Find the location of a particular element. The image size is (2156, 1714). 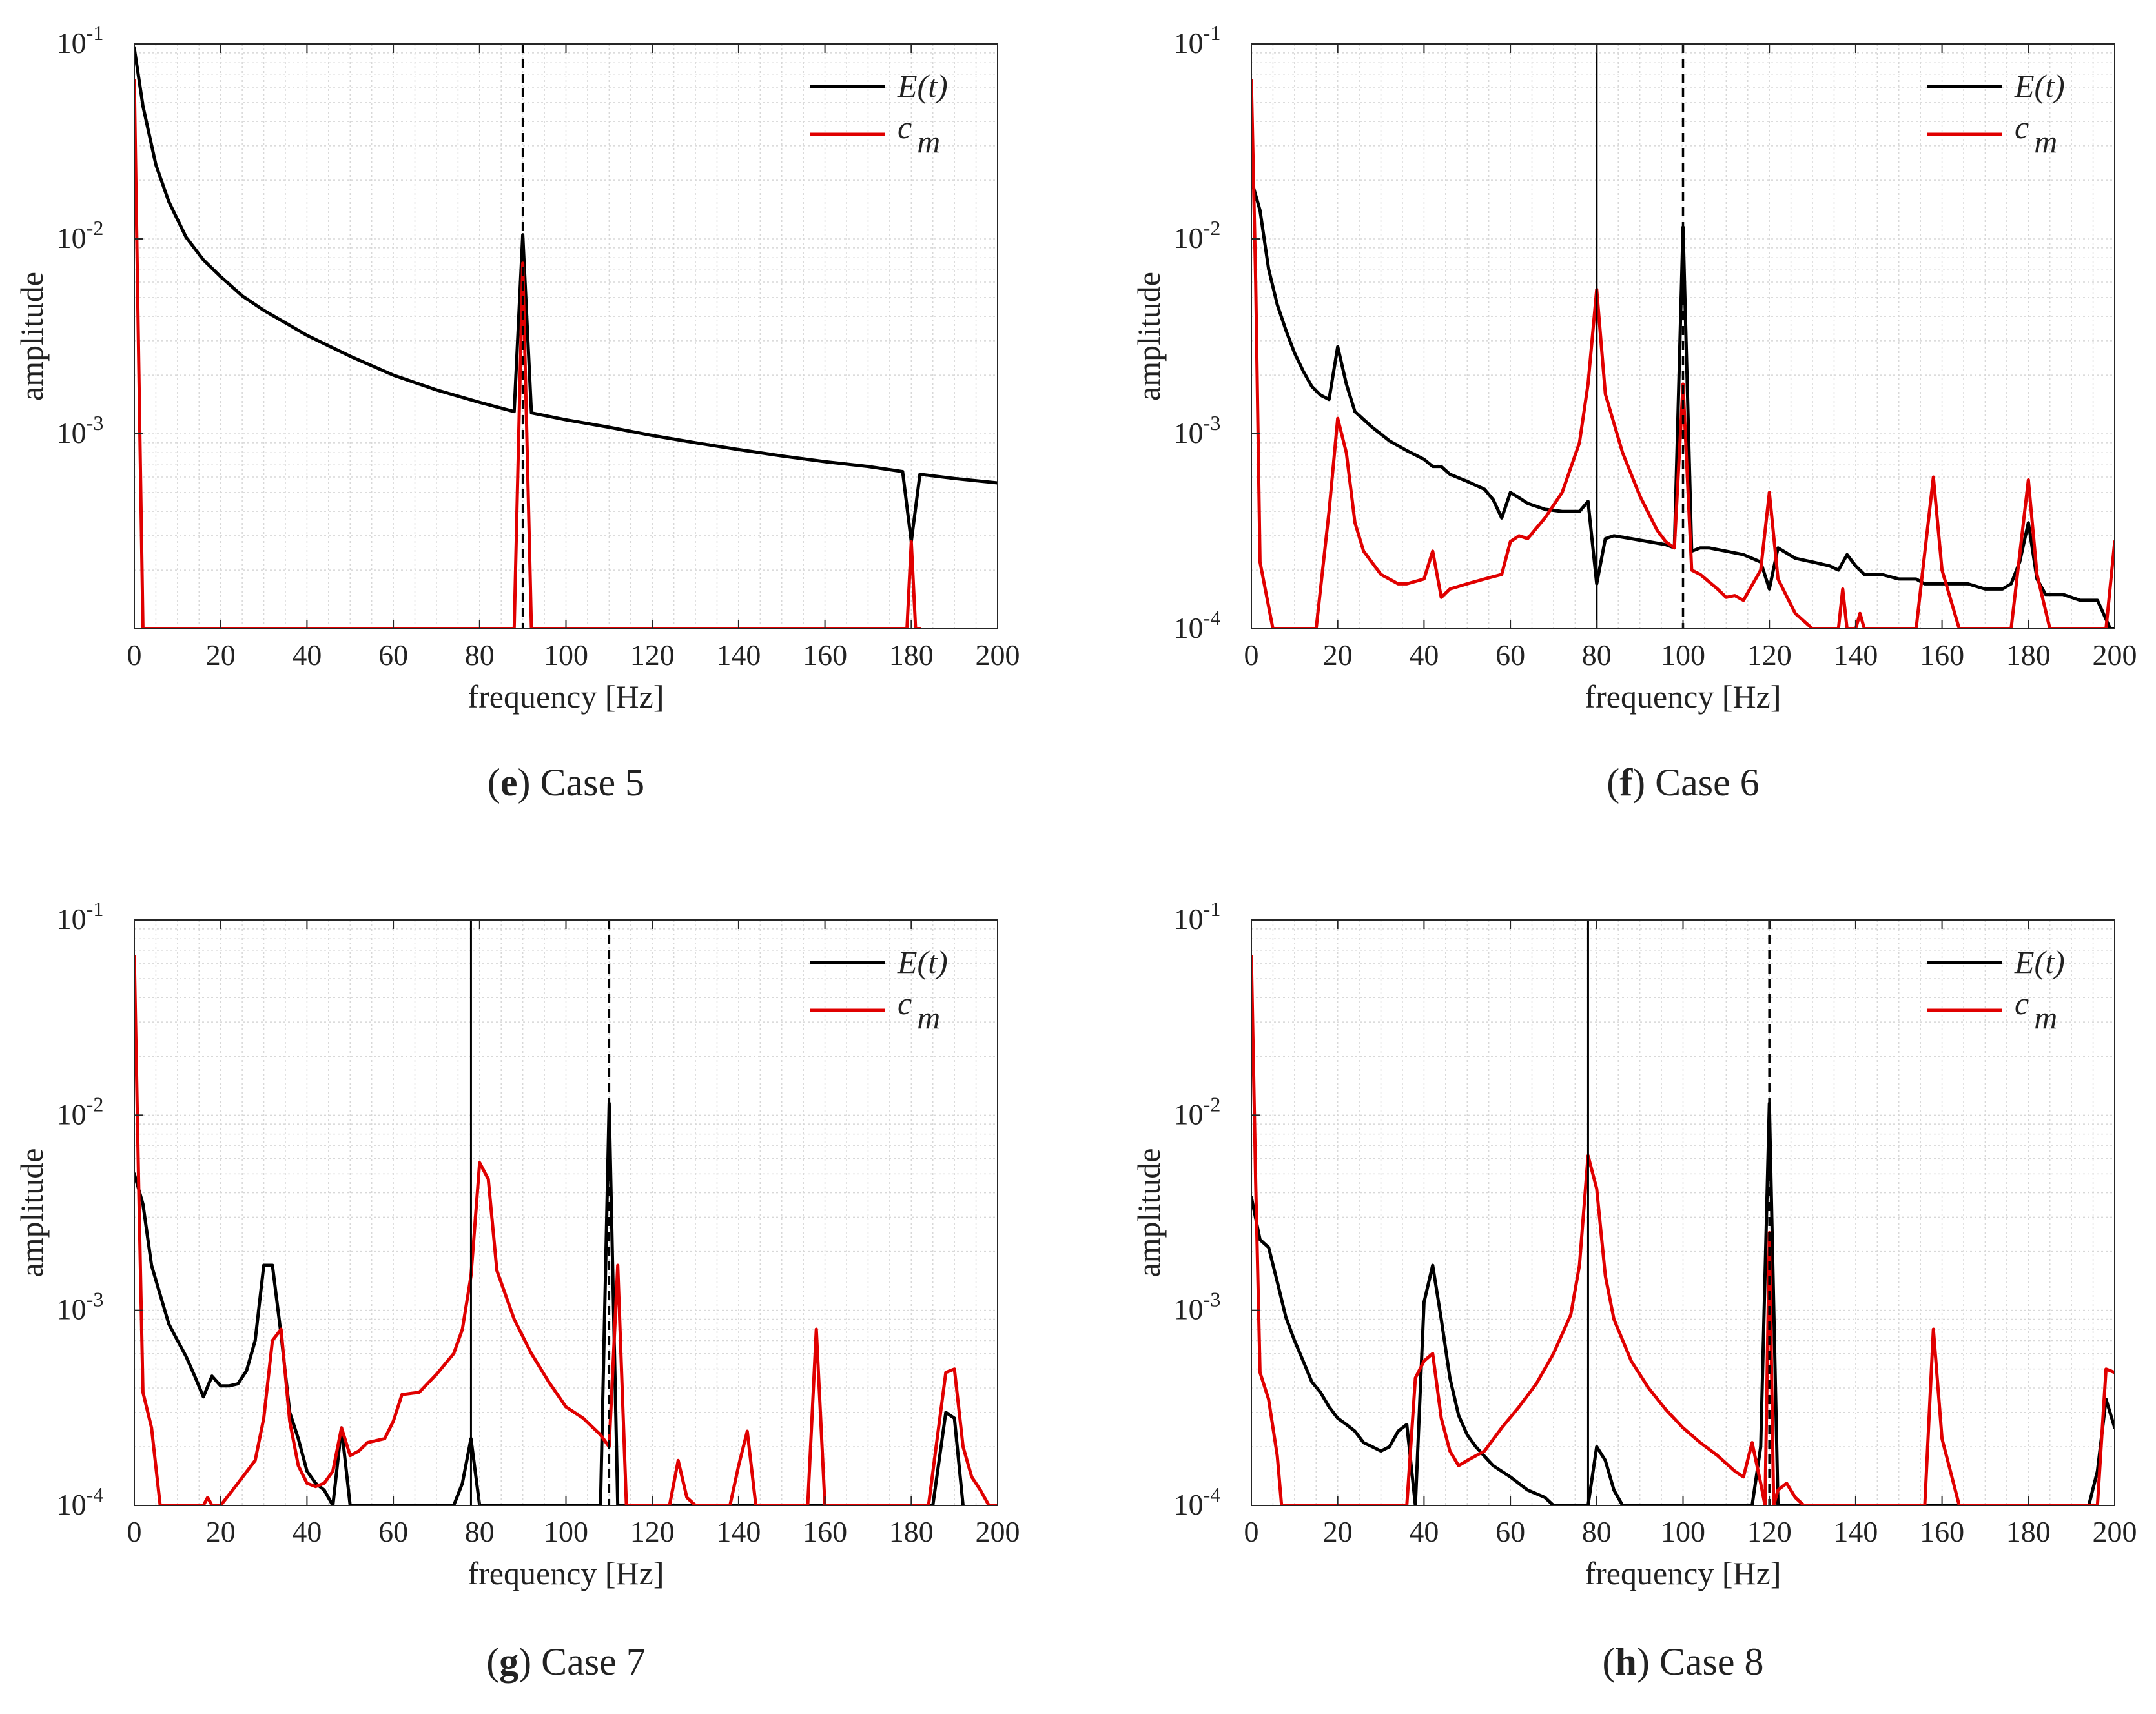

panel-caption: (g) Case 7 is located at coordinates (566, 1661).